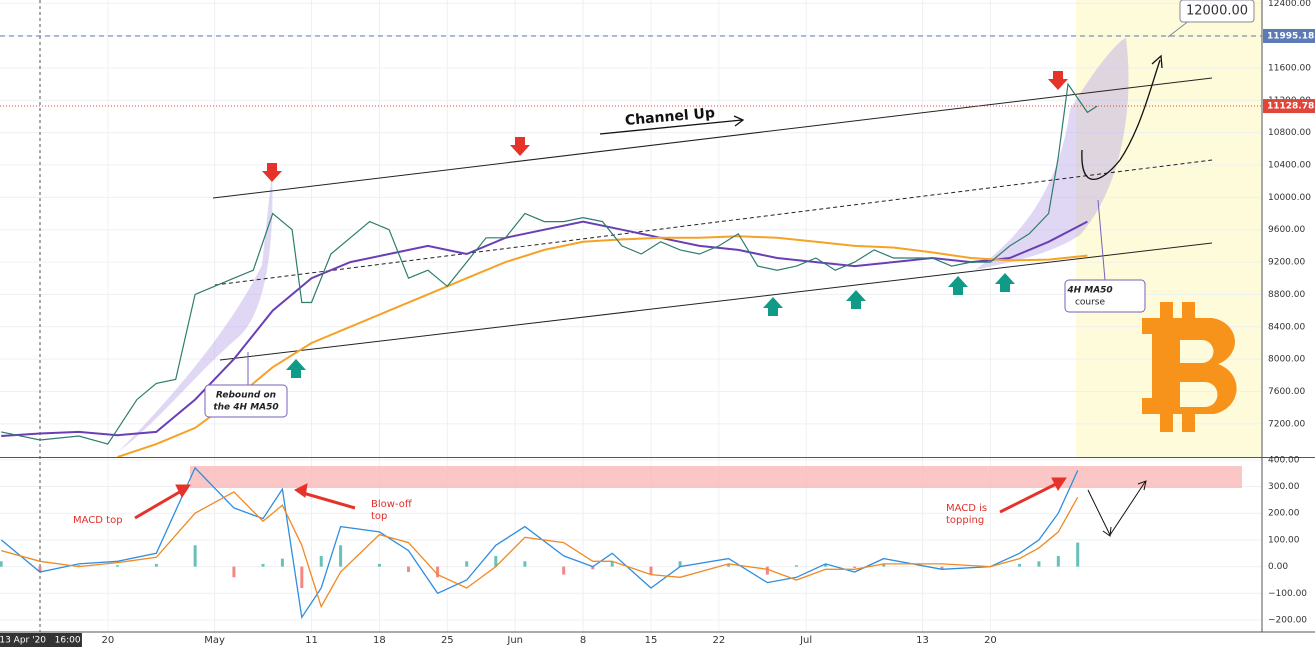 Image resolution: width=1315 pixels, height=651 pixels. What do you see at coordinates (1289, 4) in the screenshot?
I see `y-tick-label: 12400.00` at bounding box center [1289, 4].